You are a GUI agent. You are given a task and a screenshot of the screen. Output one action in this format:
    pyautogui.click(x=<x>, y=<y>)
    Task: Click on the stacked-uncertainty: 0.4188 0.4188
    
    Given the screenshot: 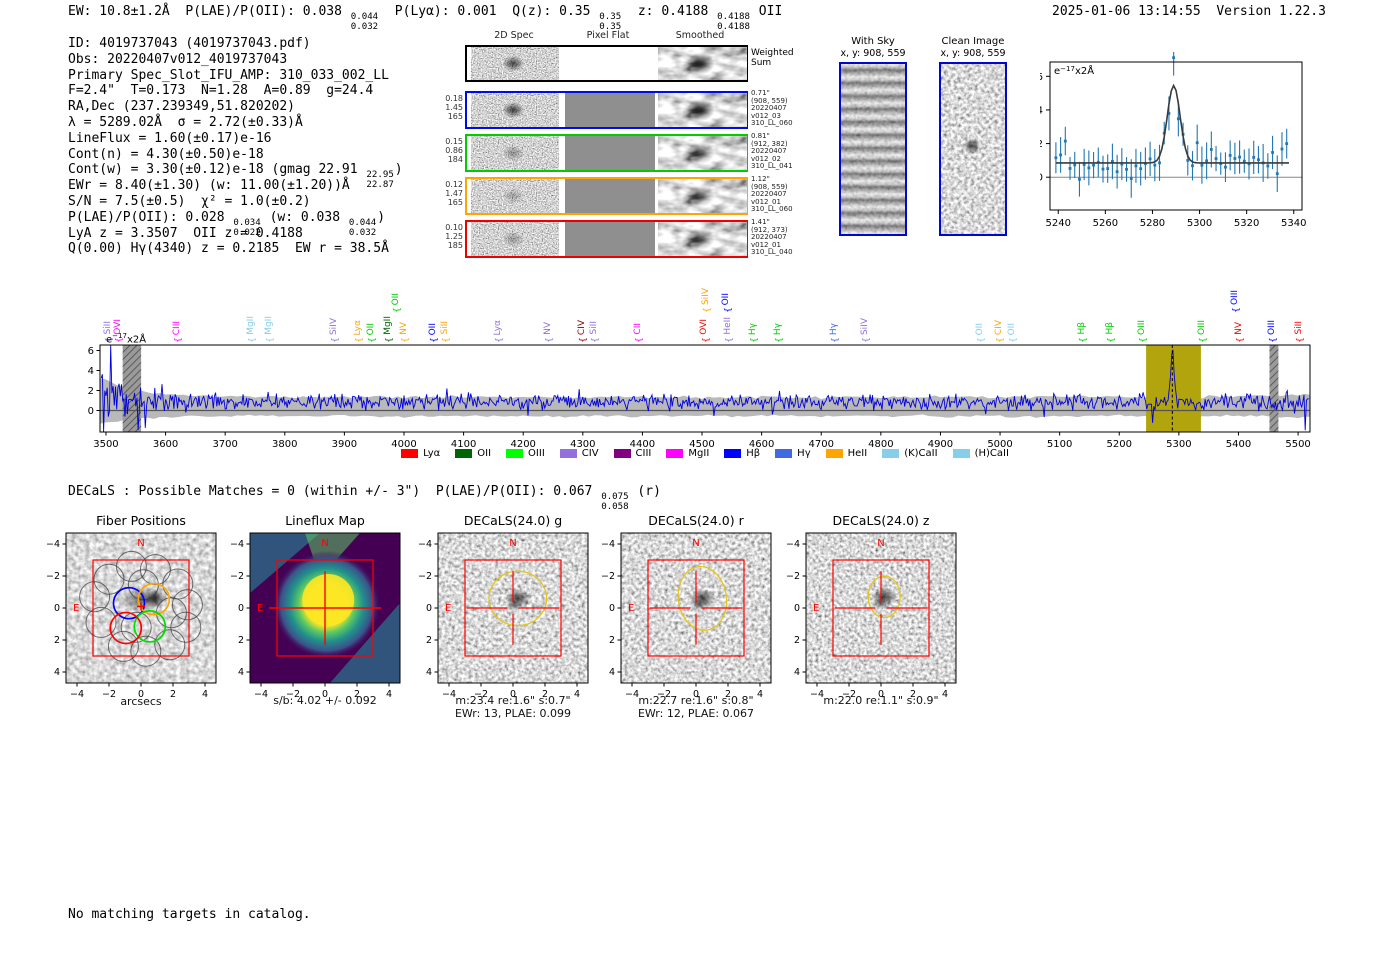 What is the action you would take?
    pyautogui.click(x=733, y=22)
    